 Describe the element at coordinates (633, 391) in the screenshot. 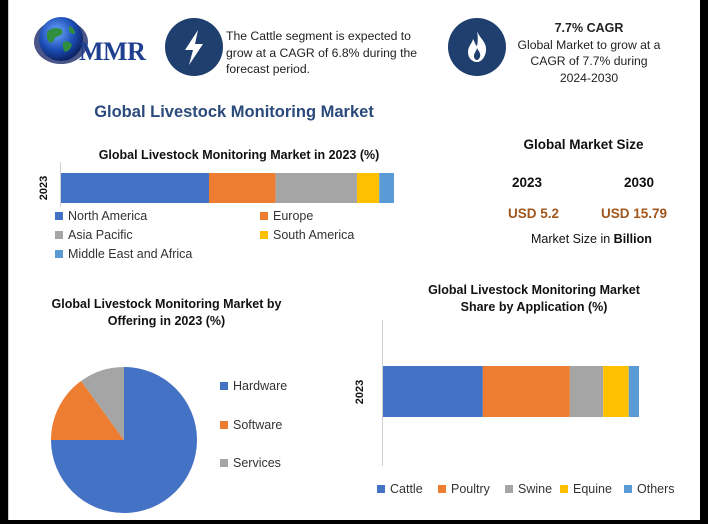

I see `application-segment-others` at that location.